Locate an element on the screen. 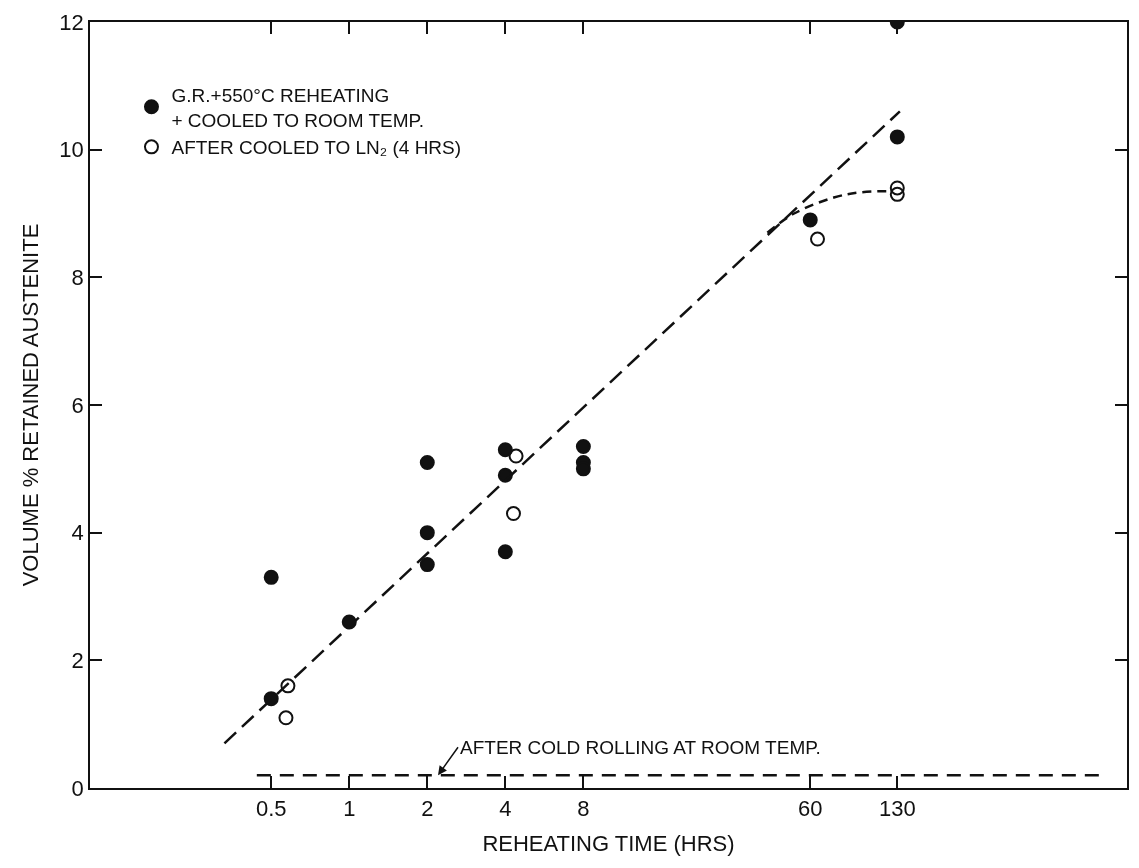  y-tick-label: 12 is located at coordinates (71, 22).